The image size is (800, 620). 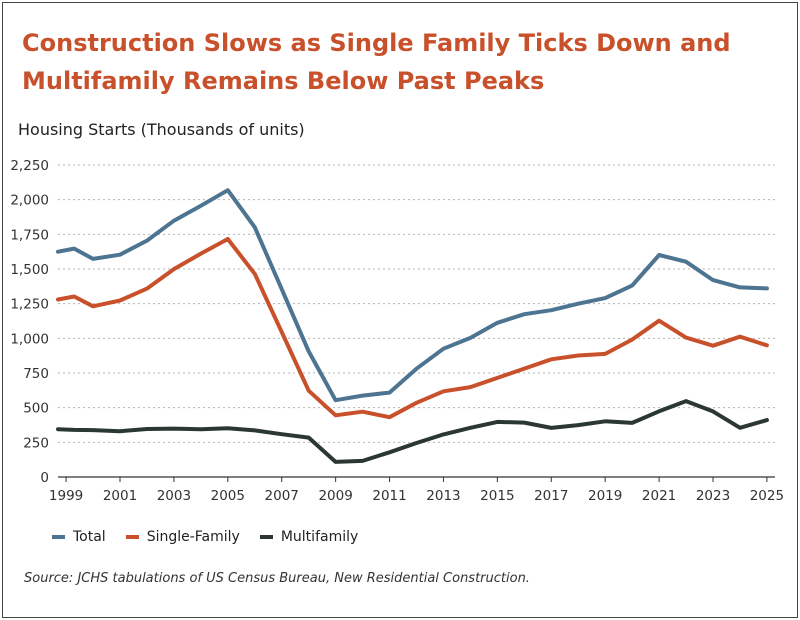 I want to click on y-tick-label: 1,250, so click(x=29, y=305).